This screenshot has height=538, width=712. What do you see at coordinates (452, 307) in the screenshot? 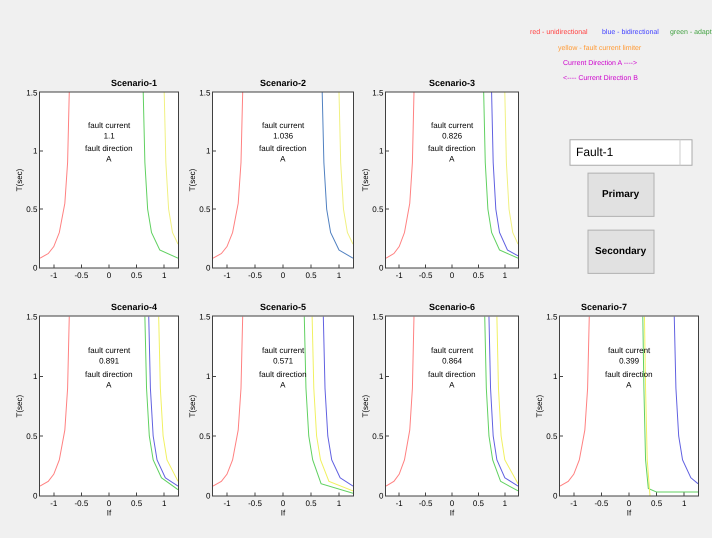
I see `chart-title: Scenario-6` at bounding box center [452, 307].